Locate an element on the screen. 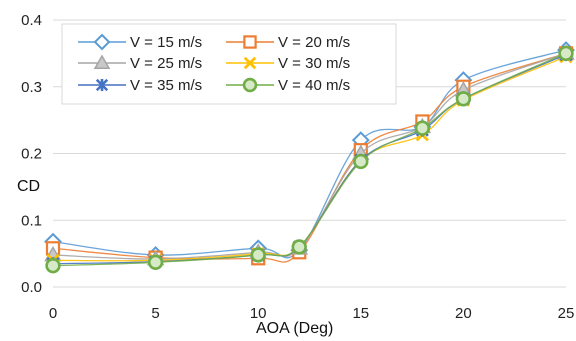  legend-label: V = 15 m/s is located at coordinates (166, 42).